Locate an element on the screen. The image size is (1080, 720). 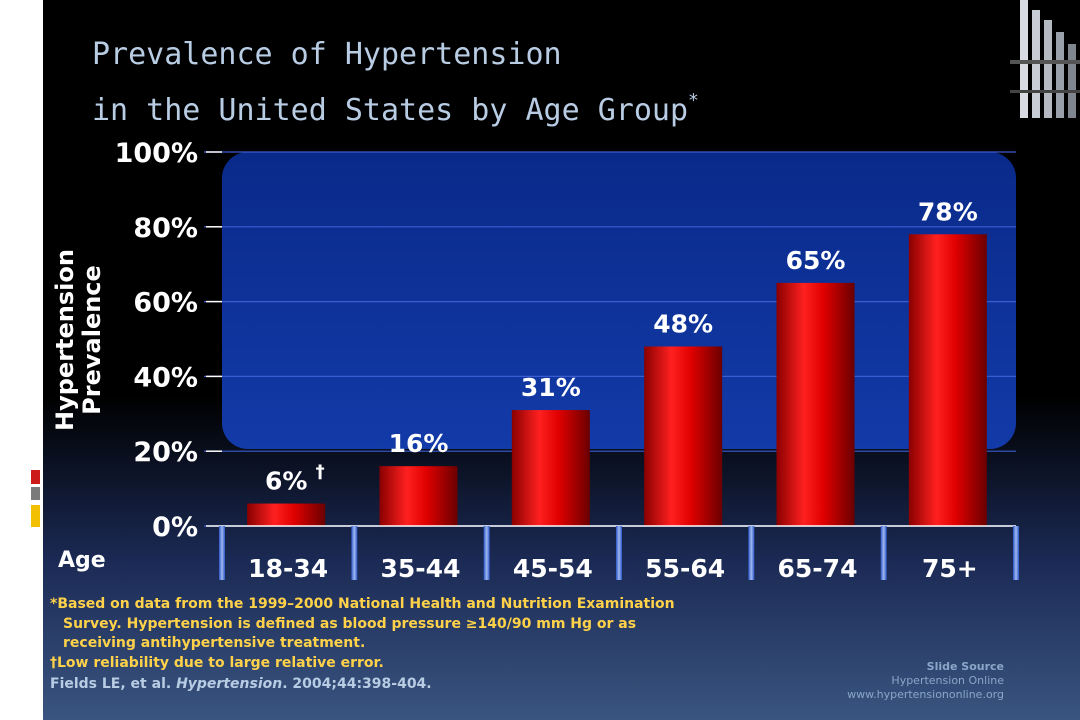
y-tick-label: 20% is located at coordinates (165, 452).